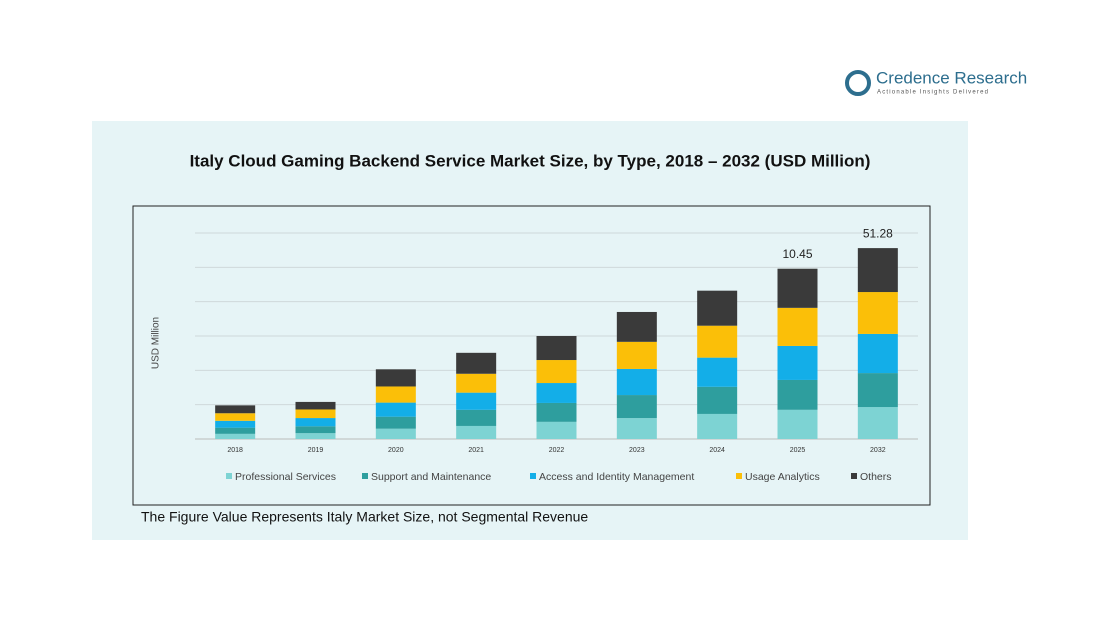  I want to click on total-label: 10.45, so click(797, 254).